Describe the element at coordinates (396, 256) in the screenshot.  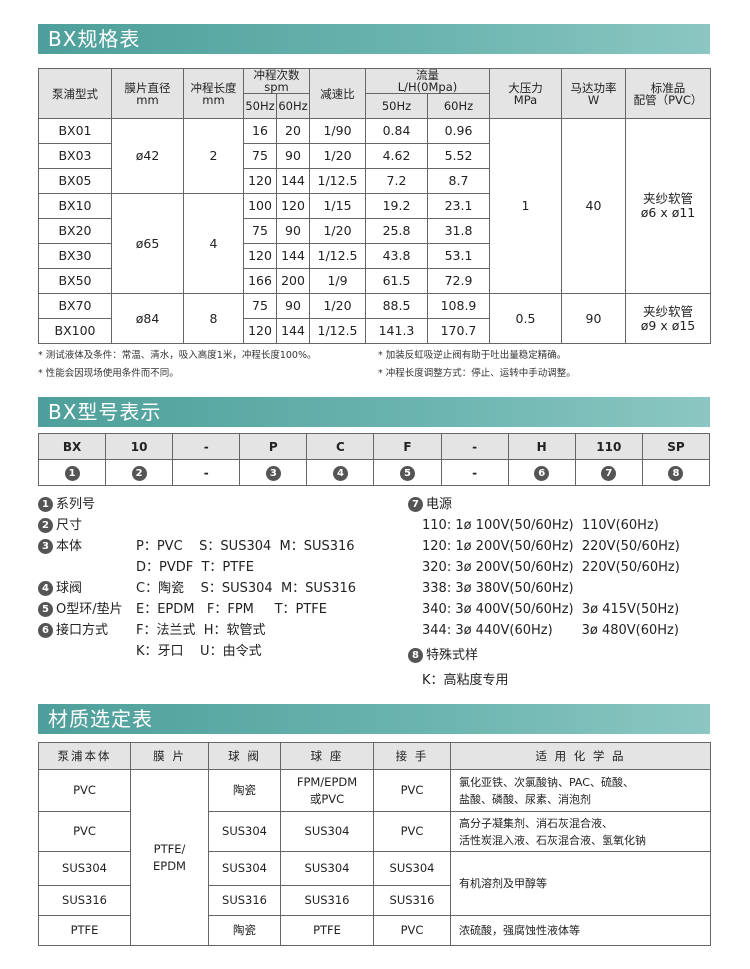
I see `table-cell: 43.8` at that location.